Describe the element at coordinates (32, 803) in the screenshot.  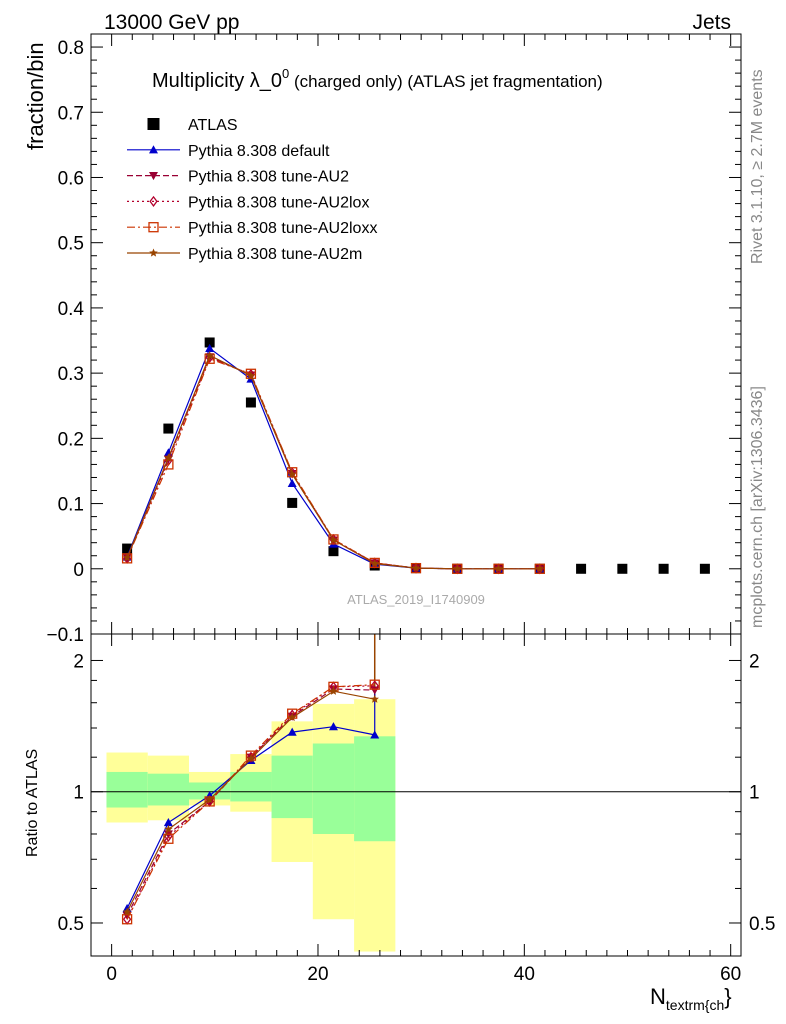
I see `ratio-y-axis-label: Ratio to ATLAS` at that location.